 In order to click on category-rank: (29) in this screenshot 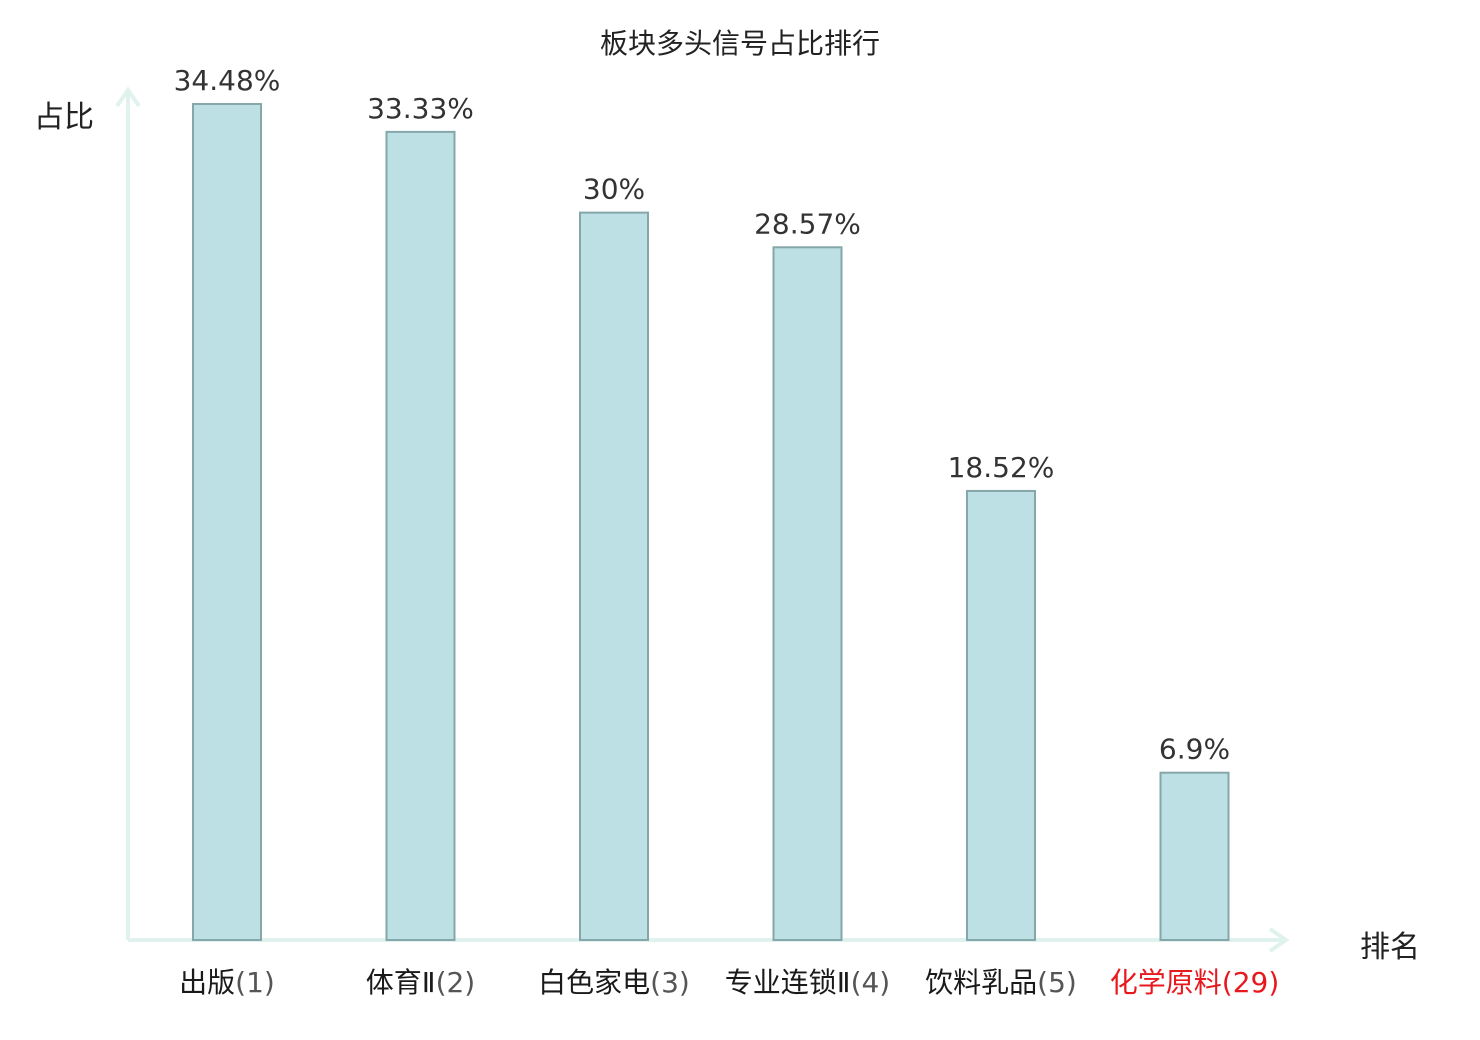, I will do `click(1250, 982)`.